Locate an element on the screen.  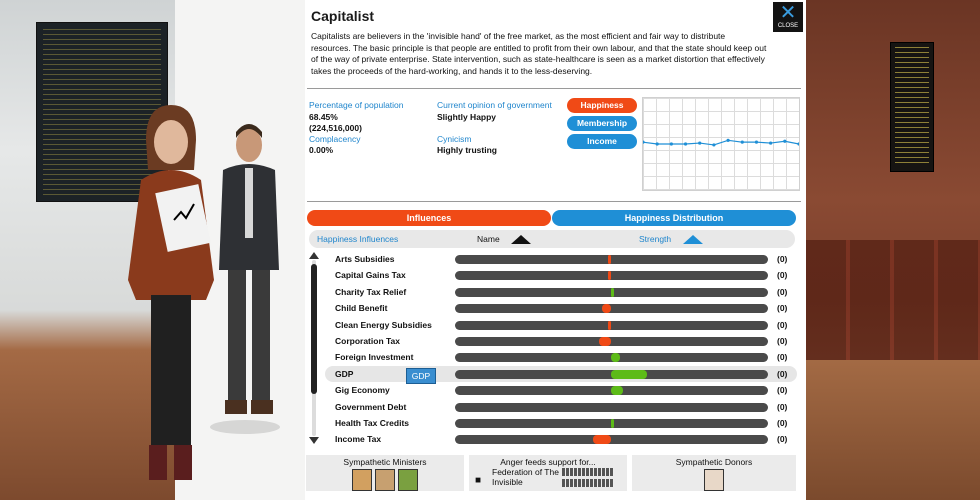
income-chart-button: Income is located at coordinates (602, 141).